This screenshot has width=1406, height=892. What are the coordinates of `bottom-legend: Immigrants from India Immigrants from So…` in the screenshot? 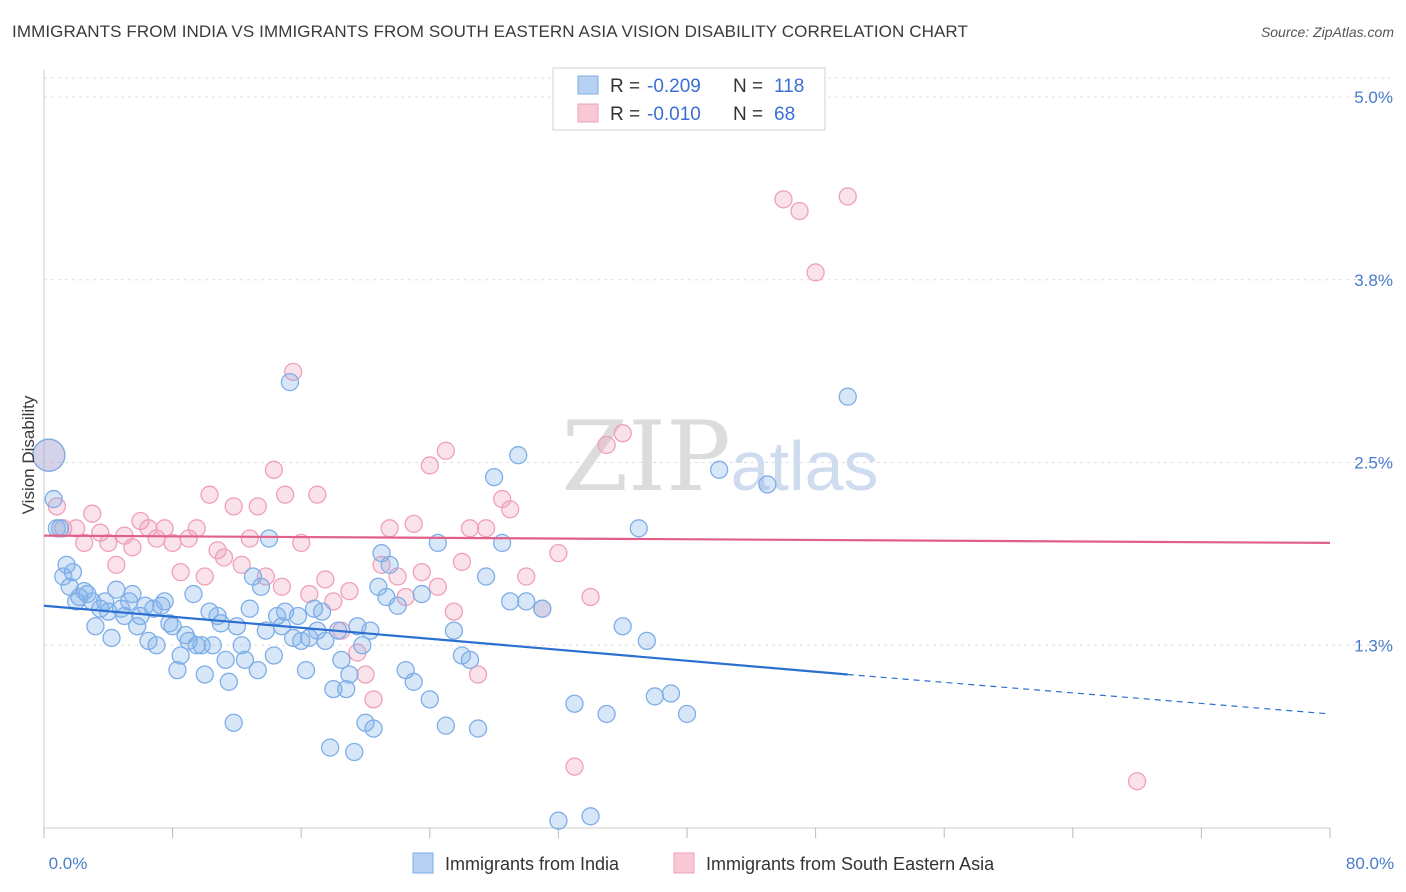 It's located at (703, 863).